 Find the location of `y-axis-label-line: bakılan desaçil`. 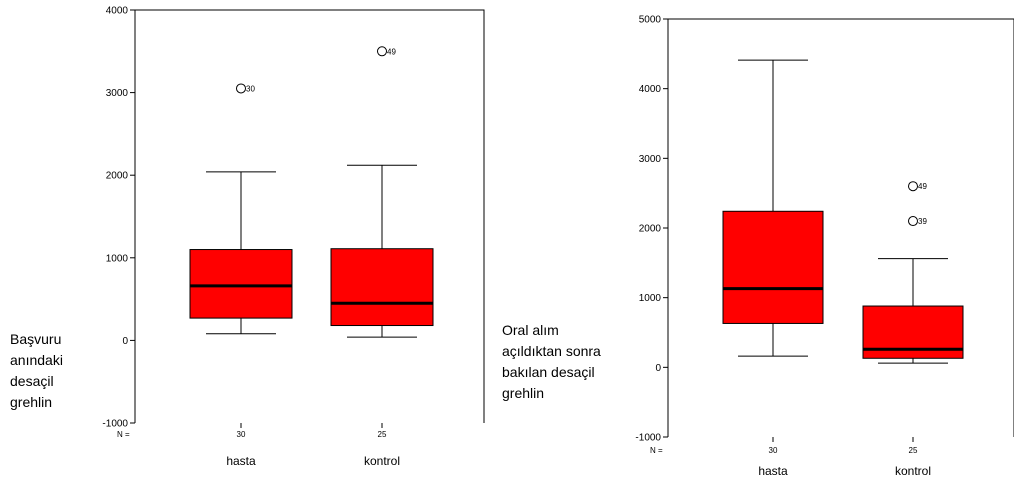

y-axis-label-line: bakılan desaçil is located at coordinates (548, 372).